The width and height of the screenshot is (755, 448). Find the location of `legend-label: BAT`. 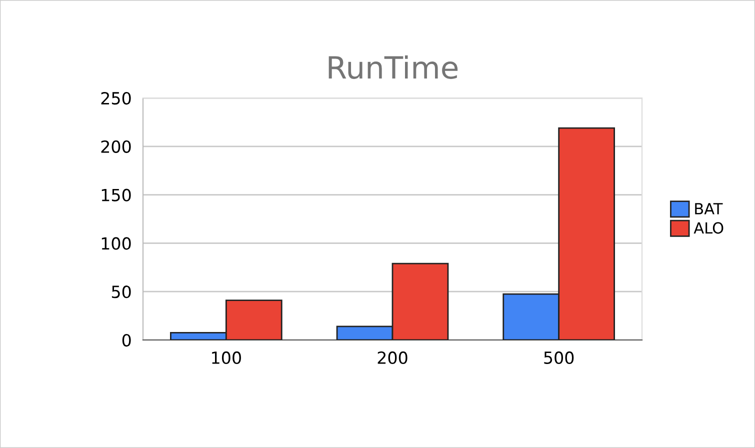

legend-label: BAT is located at coordinates (709, 208).